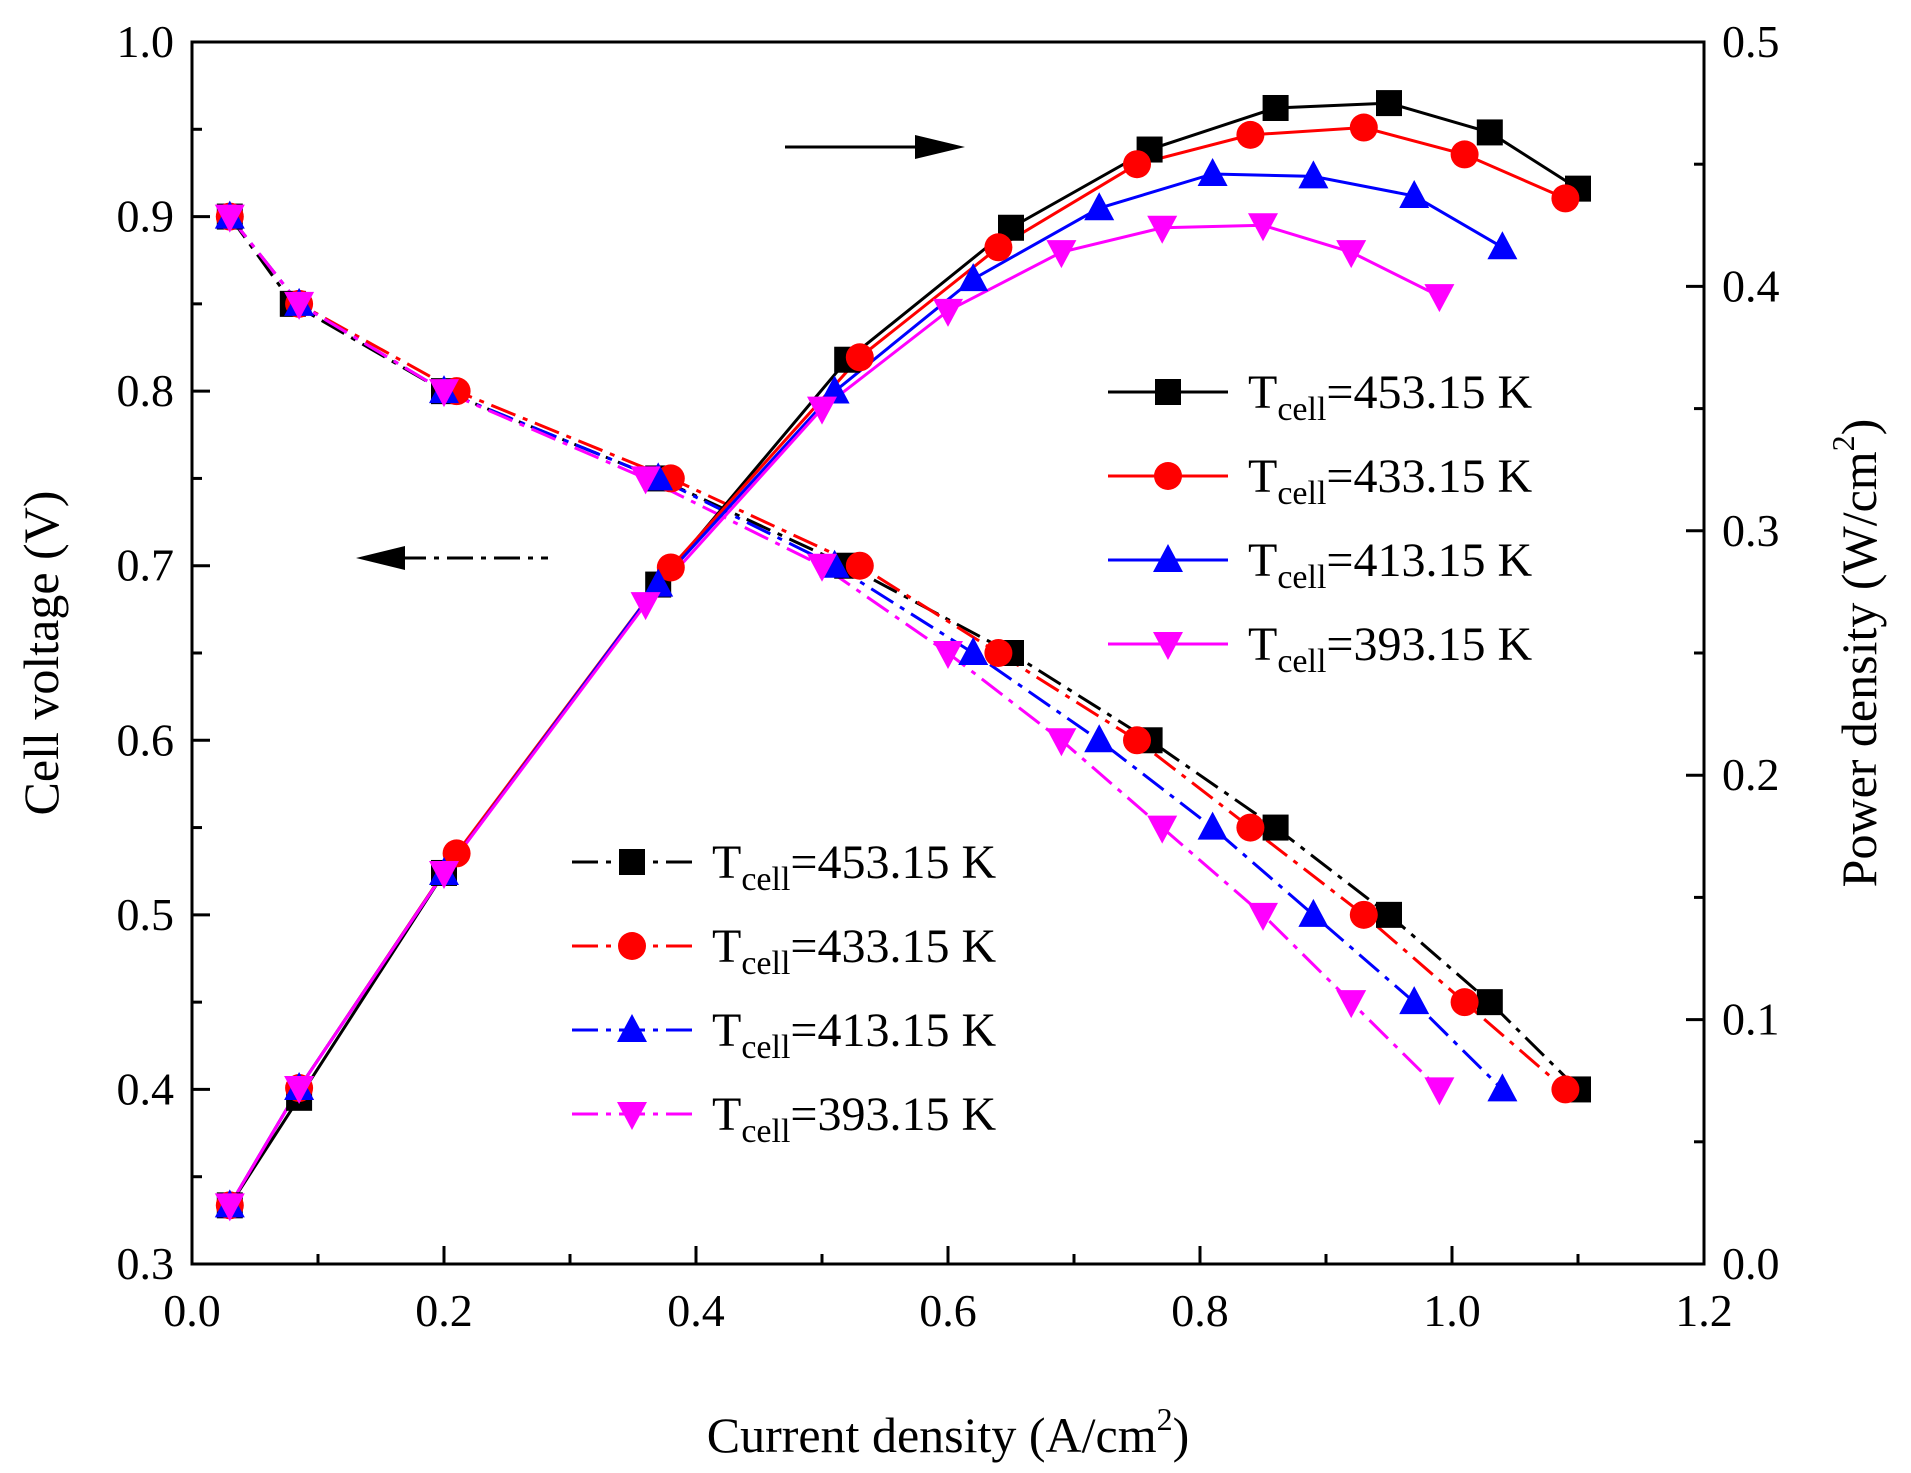  Describe the element at coordinates (452, 558) in the screenshot. I see `voltage-arrow-annotation` at that location.